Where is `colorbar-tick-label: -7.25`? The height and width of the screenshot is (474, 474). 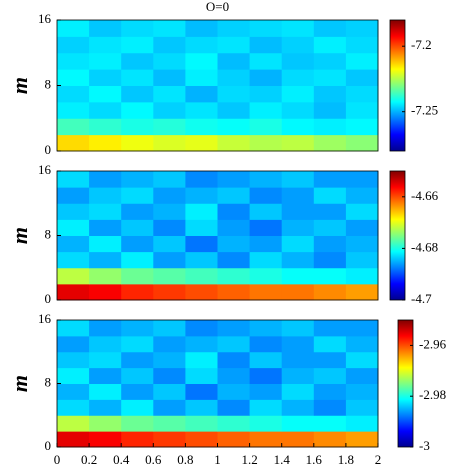 colorbar-tick-label: -7.25 is located at coordinates (424, 110).